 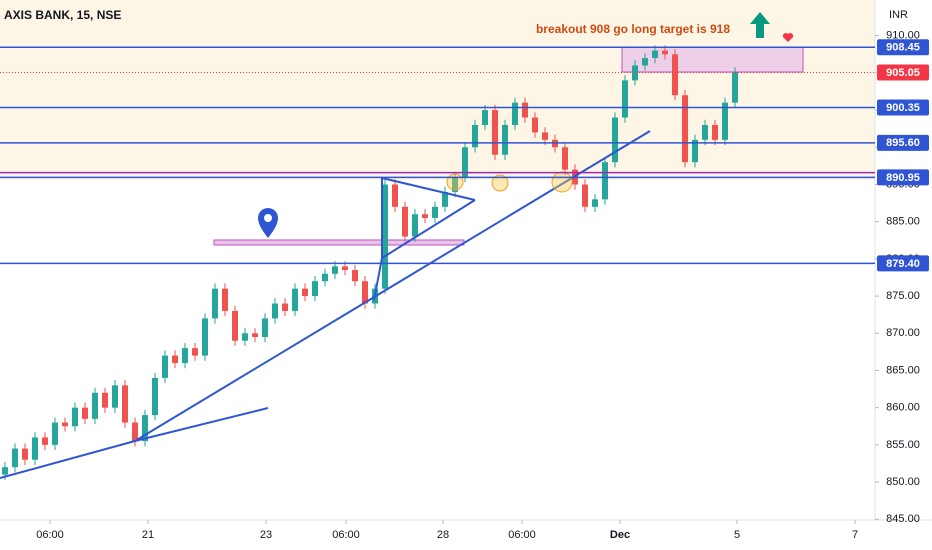 I want to click on price-label: 879.40, so click(x=903, y=264).